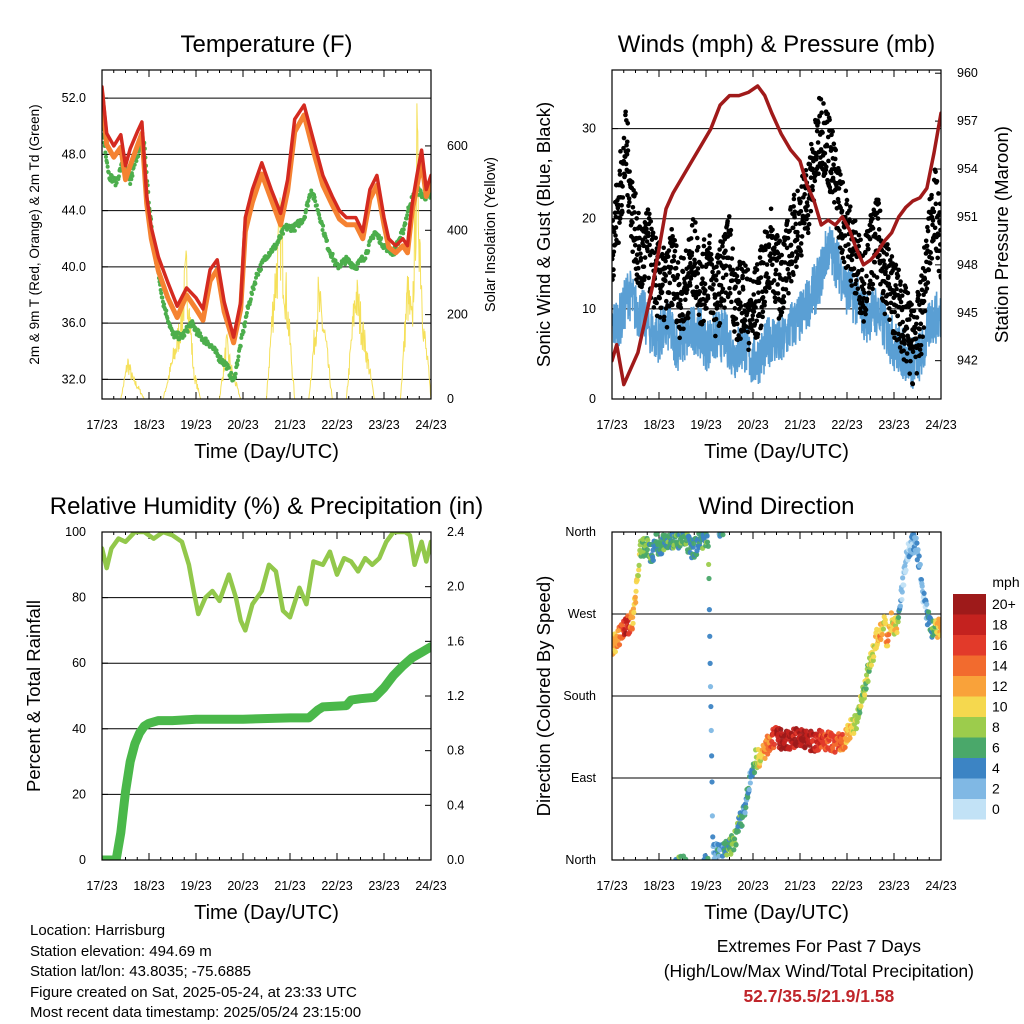  I want to click on colorbar-label: 12, so click(1000, 686).